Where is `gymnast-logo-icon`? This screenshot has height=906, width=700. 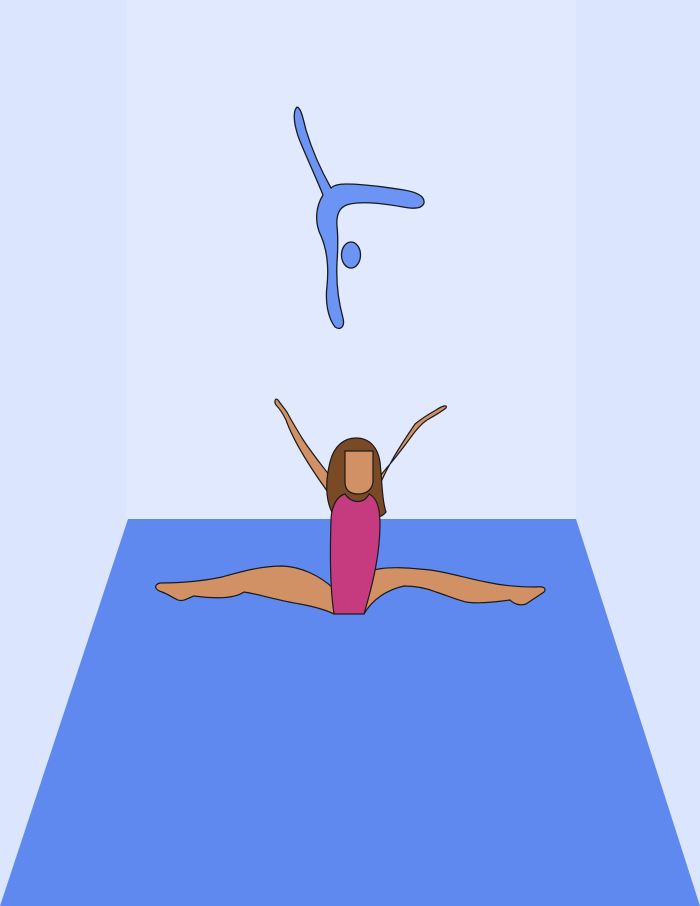
gymnast-logo-icon is located at coordinates (359, 218).